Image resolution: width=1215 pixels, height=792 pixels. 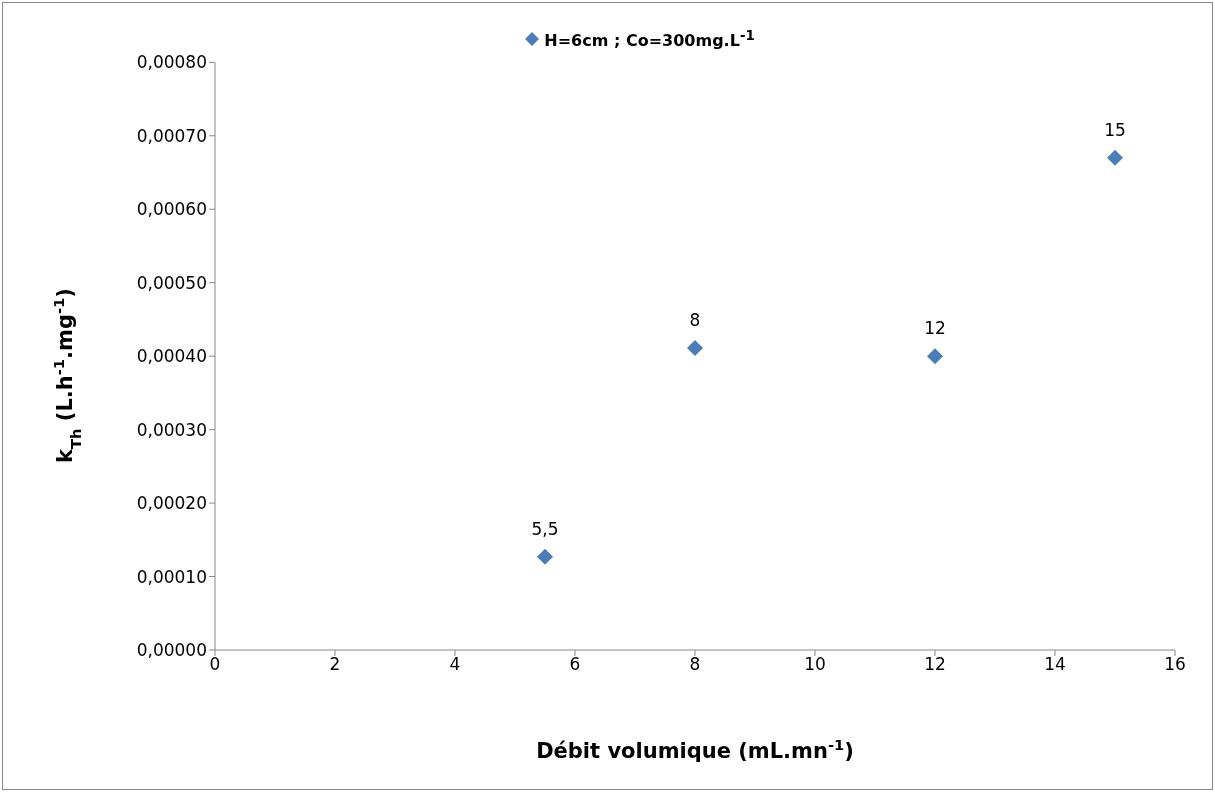 I want to click on annotation: 15, so click(x=1115, y=129).